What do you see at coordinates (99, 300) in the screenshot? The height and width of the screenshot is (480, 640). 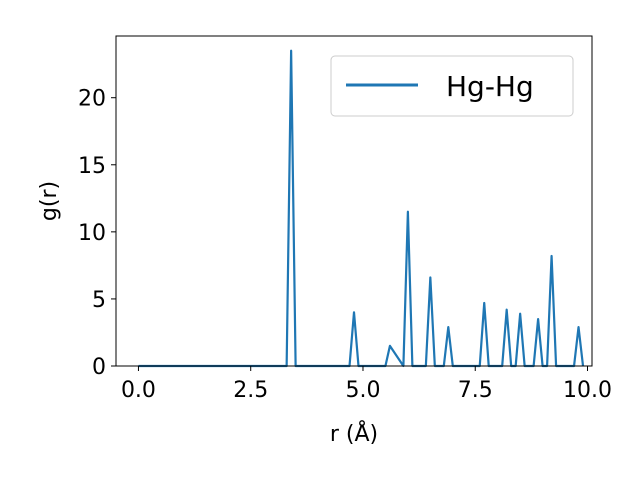 I see `y-tick-label: 5` at bounding box center [99, 300].